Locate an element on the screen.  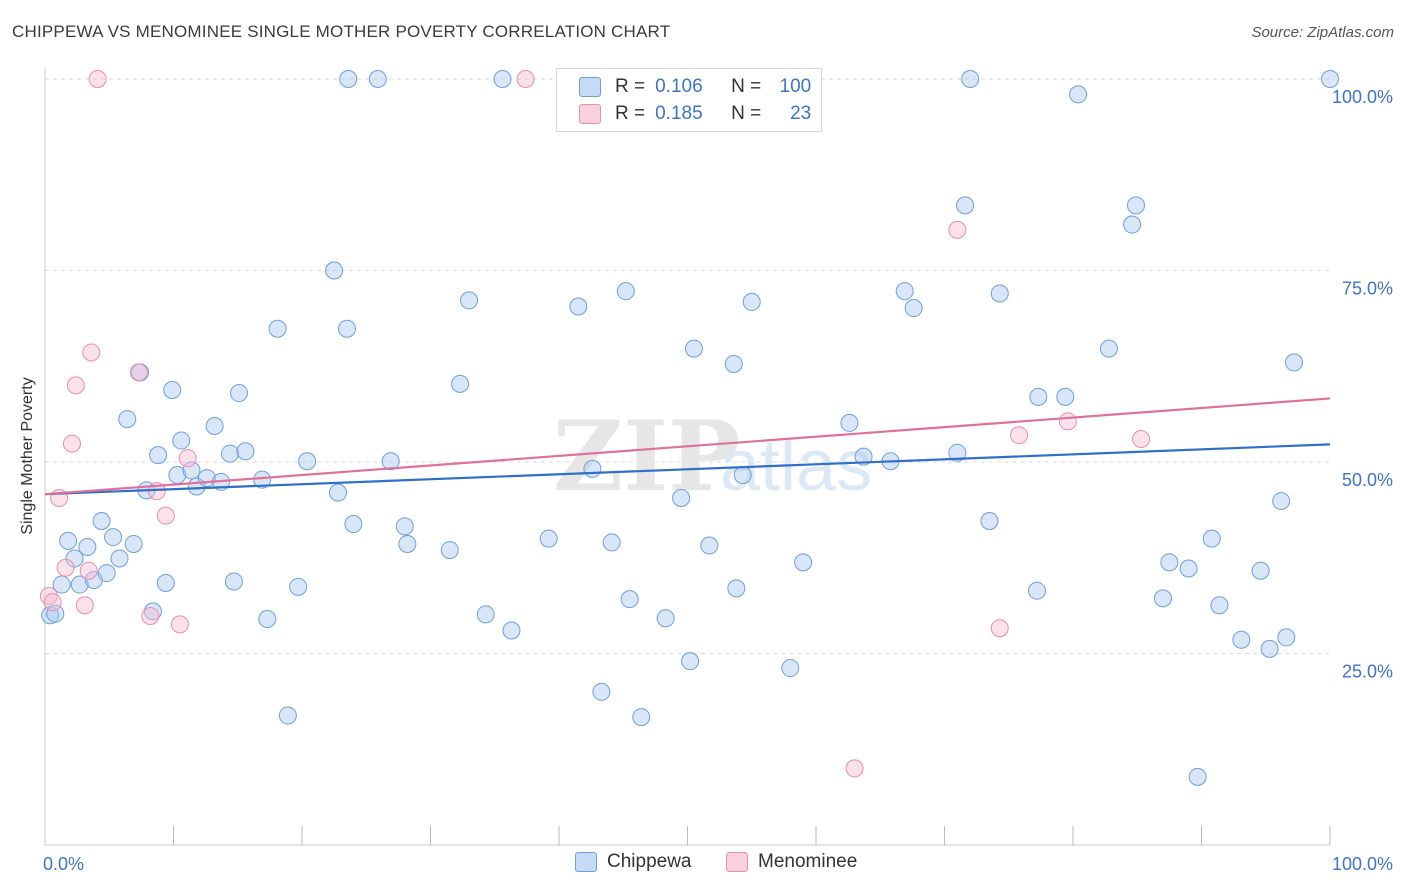
bottom-legend-menominee: Menominee is located at coordinates (791, 862).